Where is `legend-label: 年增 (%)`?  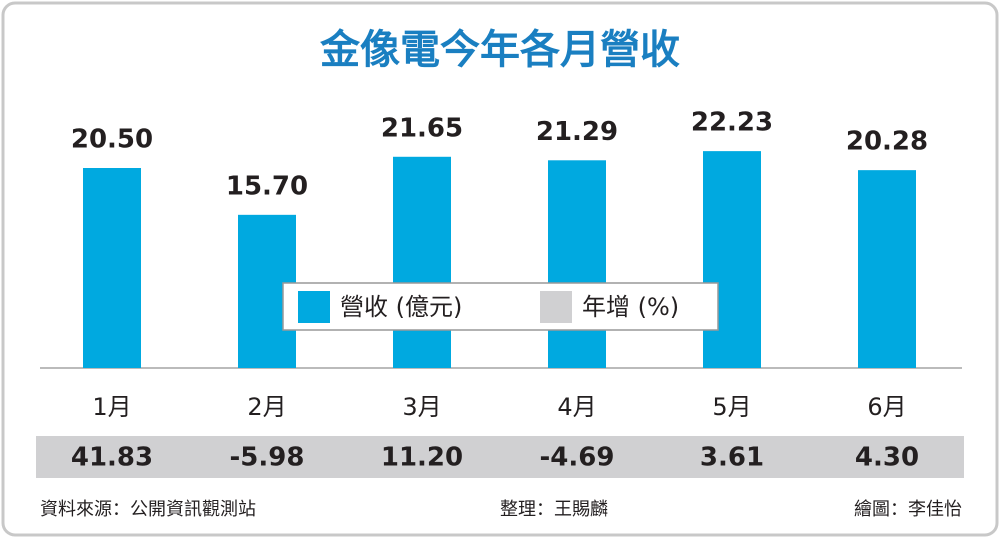
legend-label: 年增 (%) is located at coordinates (630, 307).